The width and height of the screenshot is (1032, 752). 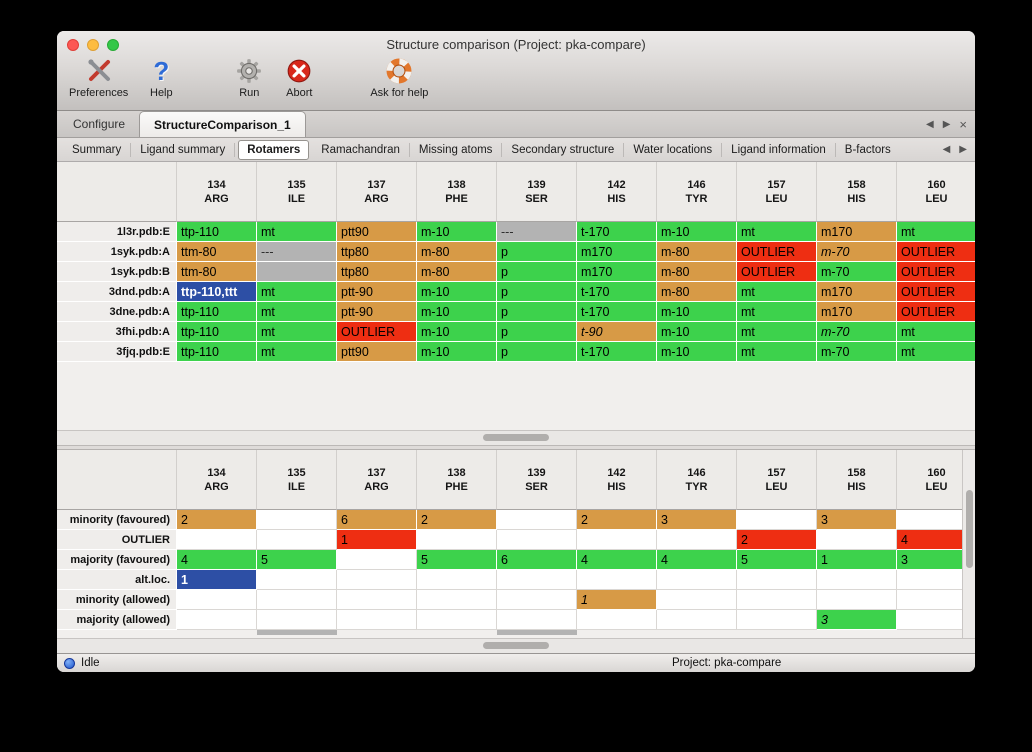 What do you see at coordinates (117, 520) in the screenshot?
I see `row-label: minority (favoured)` at bounding box center [117, 520].